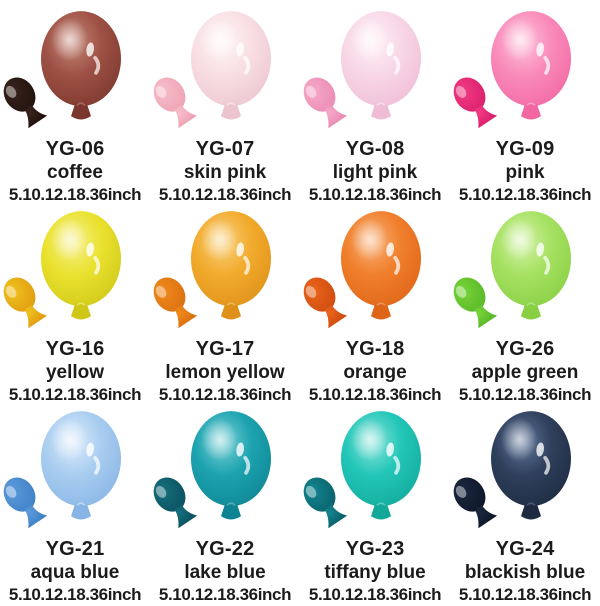  Describe the element at coordinates (525, 172) in the screenshot. I see `color-name: pink` at that location.